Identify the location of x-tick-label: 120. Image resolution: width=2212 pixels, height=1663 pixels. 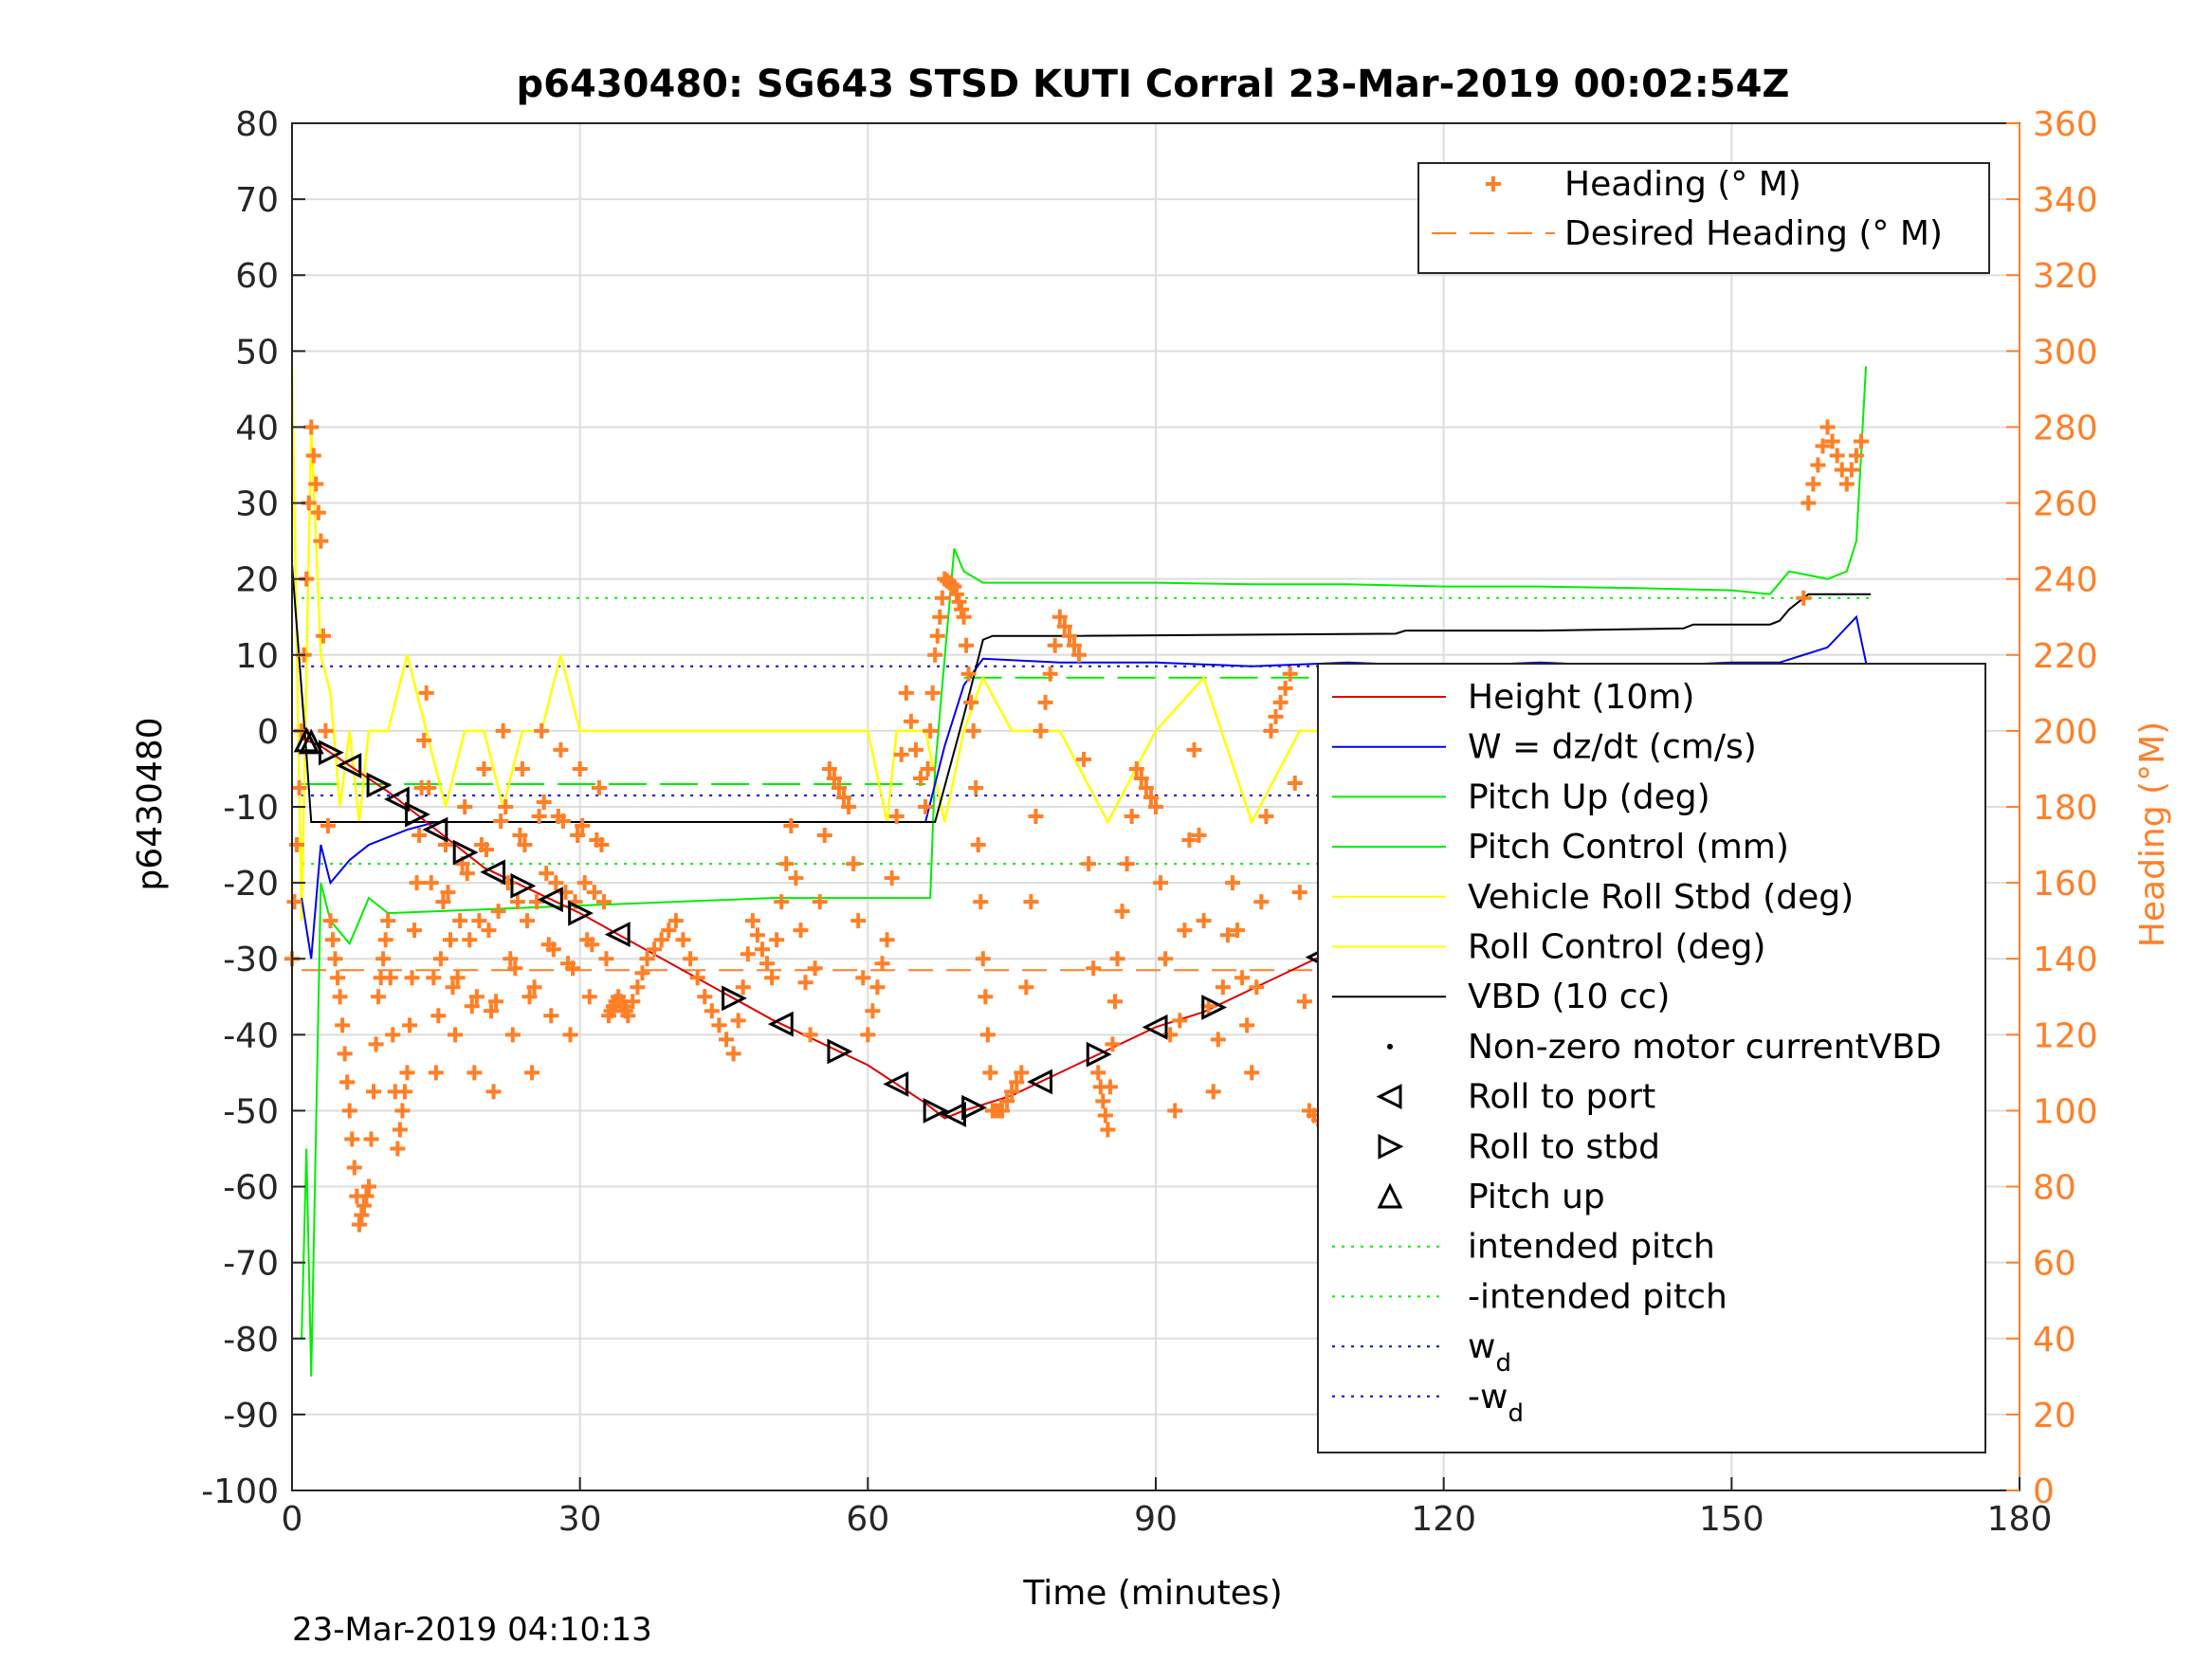
(1443, 1519).